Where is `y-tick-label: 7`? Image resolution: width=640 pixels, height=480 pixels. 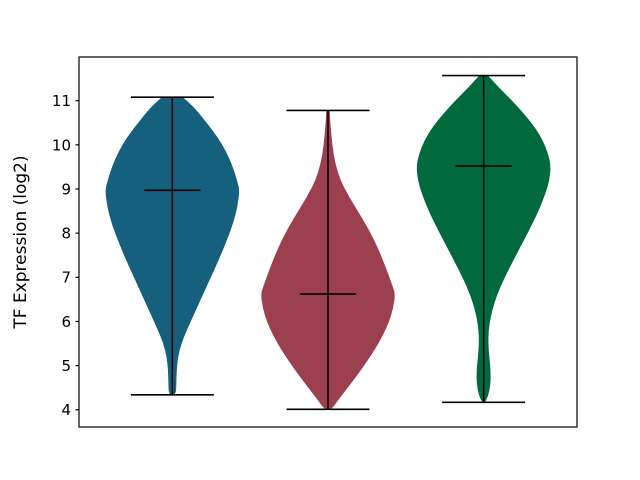 y-tick-label: 7 is located at coordinates (66, 278).